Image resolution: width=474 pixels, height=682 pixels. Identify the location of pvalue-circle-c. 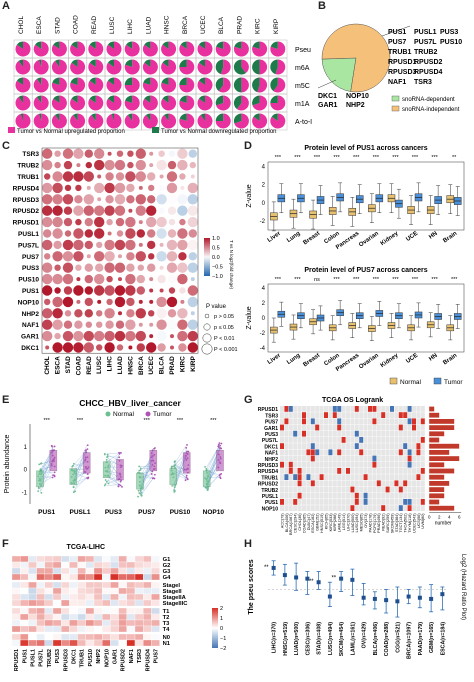
(207, 338).